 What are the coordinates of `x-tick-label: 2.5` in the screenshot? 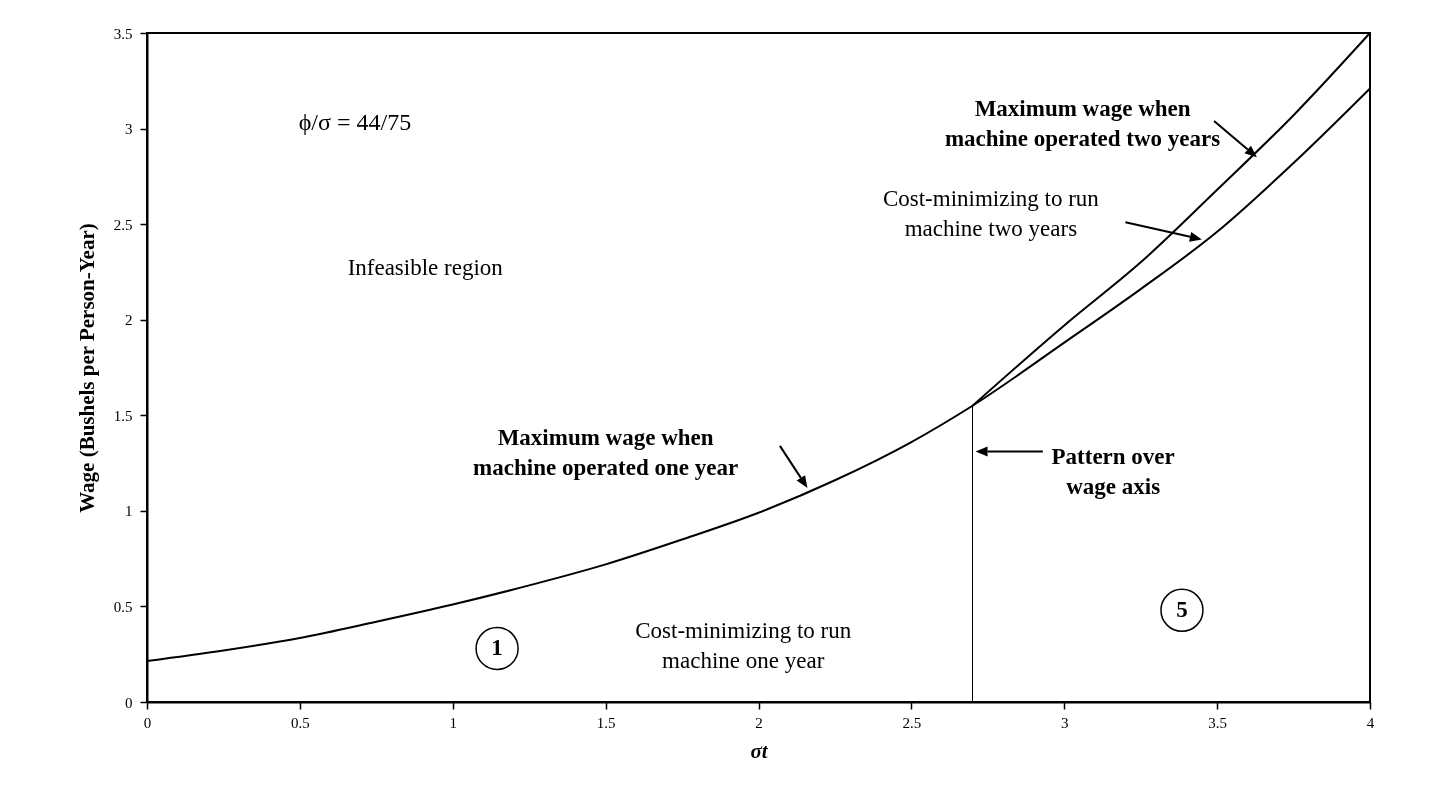 It's located at (912, 722).